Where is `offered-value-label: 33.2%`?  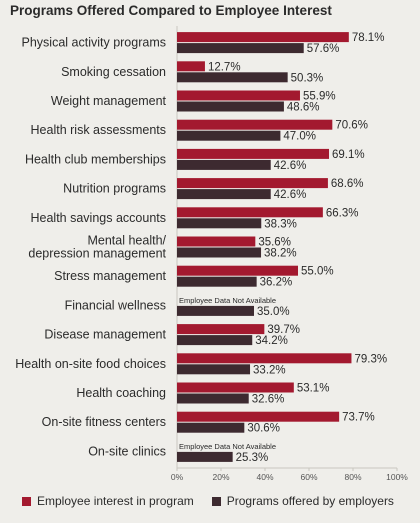
offered-value-label: 33.2% is located at coordinates (269, 370).